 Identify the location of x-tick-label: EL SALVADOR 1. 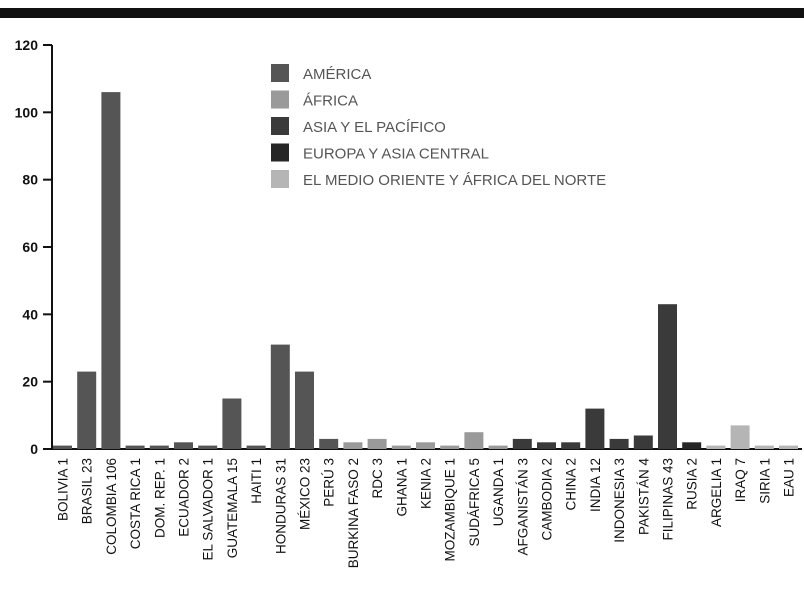
(208, 509).